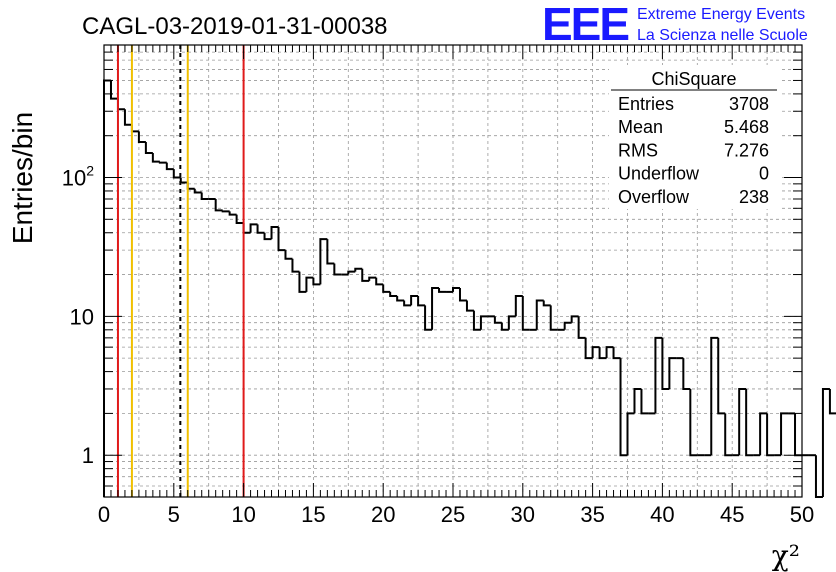  What do you see at coordinates (659, 174) in the screenshot?
I see `stats-row-label: Underflow` at bounding box center [659, 174].